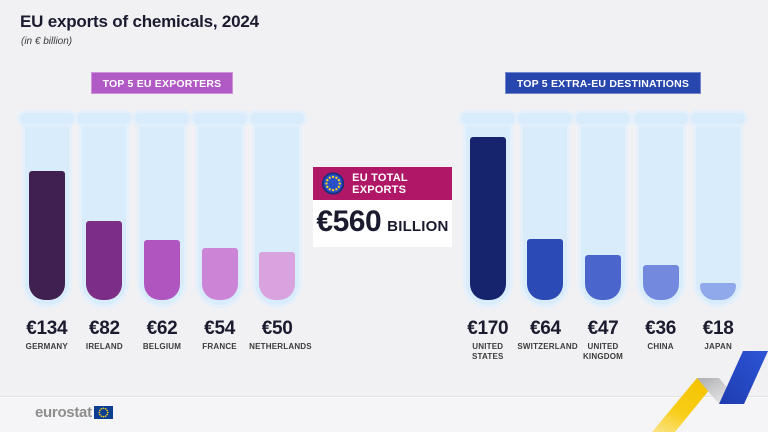 Image resolution: width=768 pixels, height=432 pixels. I want to click on test-tube-column: €50 NETHERLANDS, so click(280, 232).